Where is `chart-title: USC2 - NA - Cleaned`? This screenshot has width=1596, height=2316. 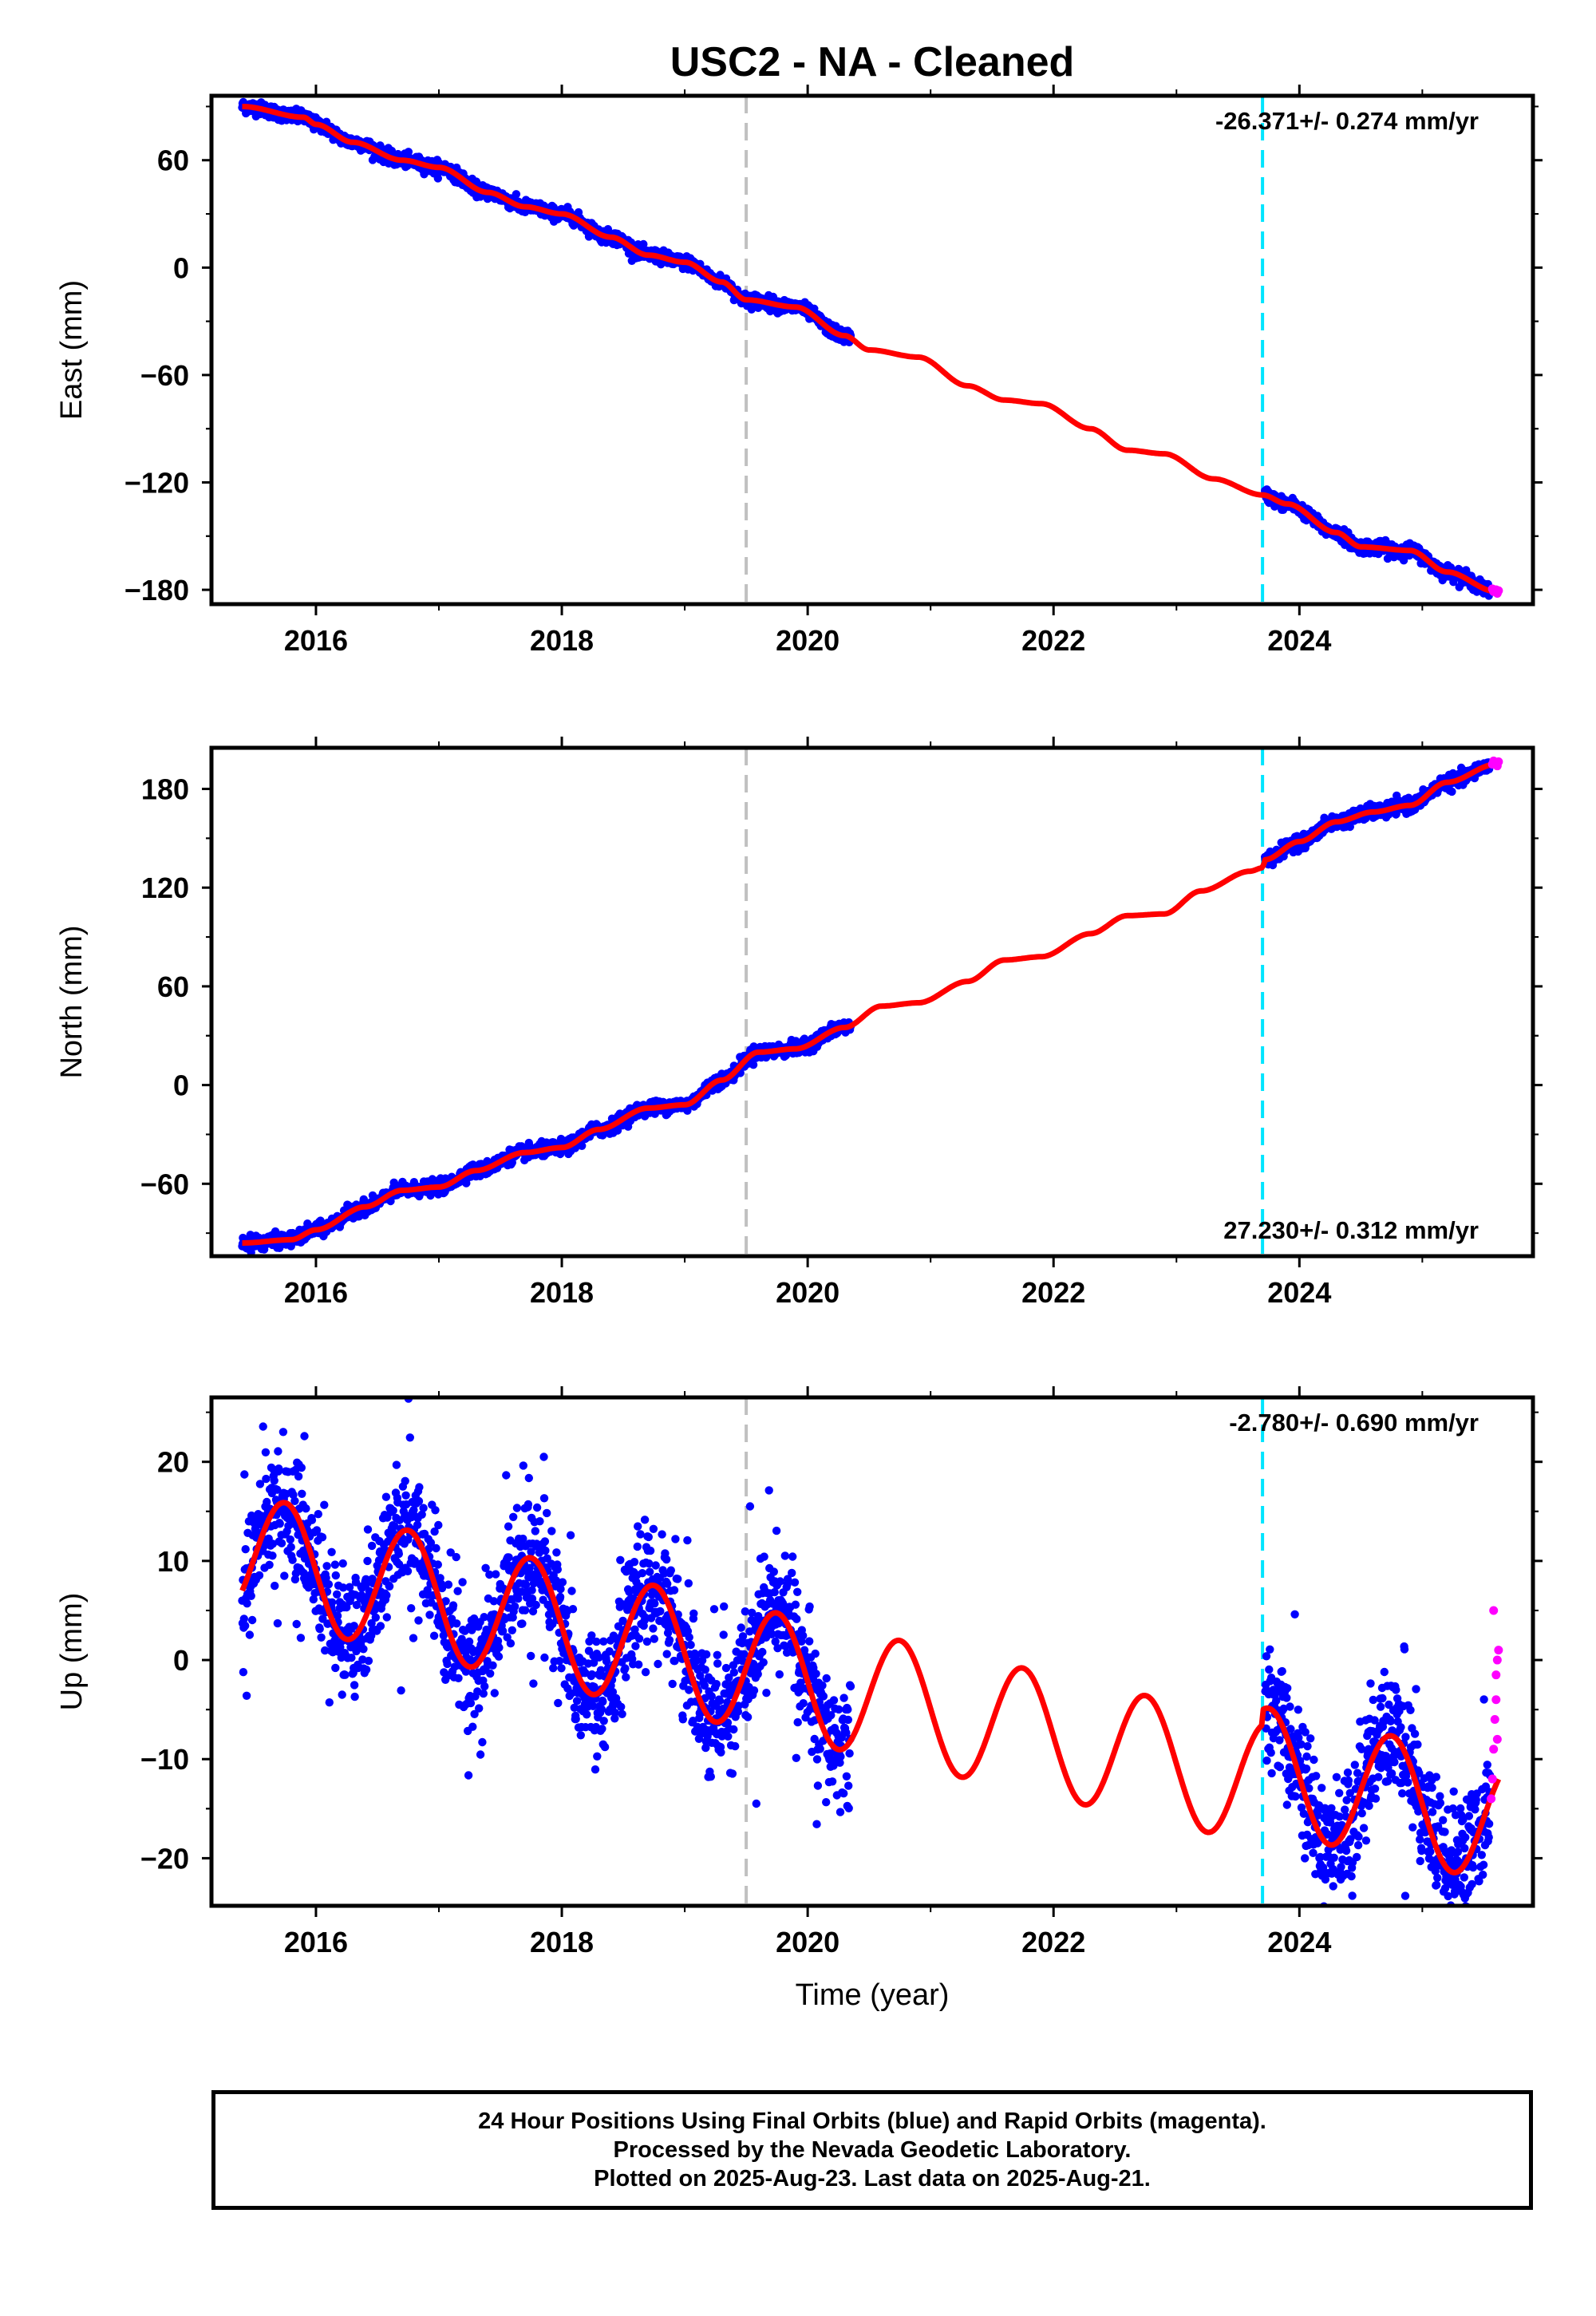 chart-title: USC2 - NA - Cleaned is located at coordinates (873, 62).